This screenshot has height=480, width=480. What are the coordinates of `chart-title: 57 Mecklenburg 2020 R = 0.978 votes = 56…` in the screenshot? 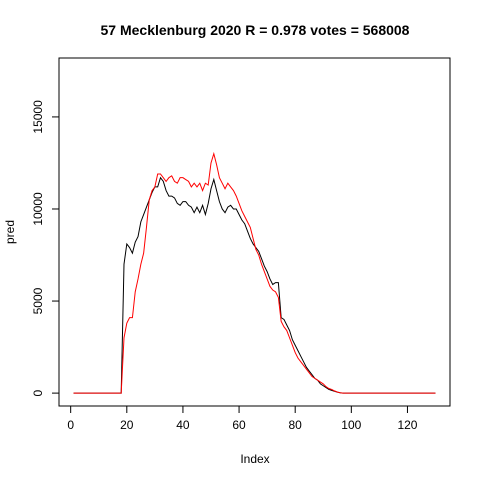 It's located at (255, 30).